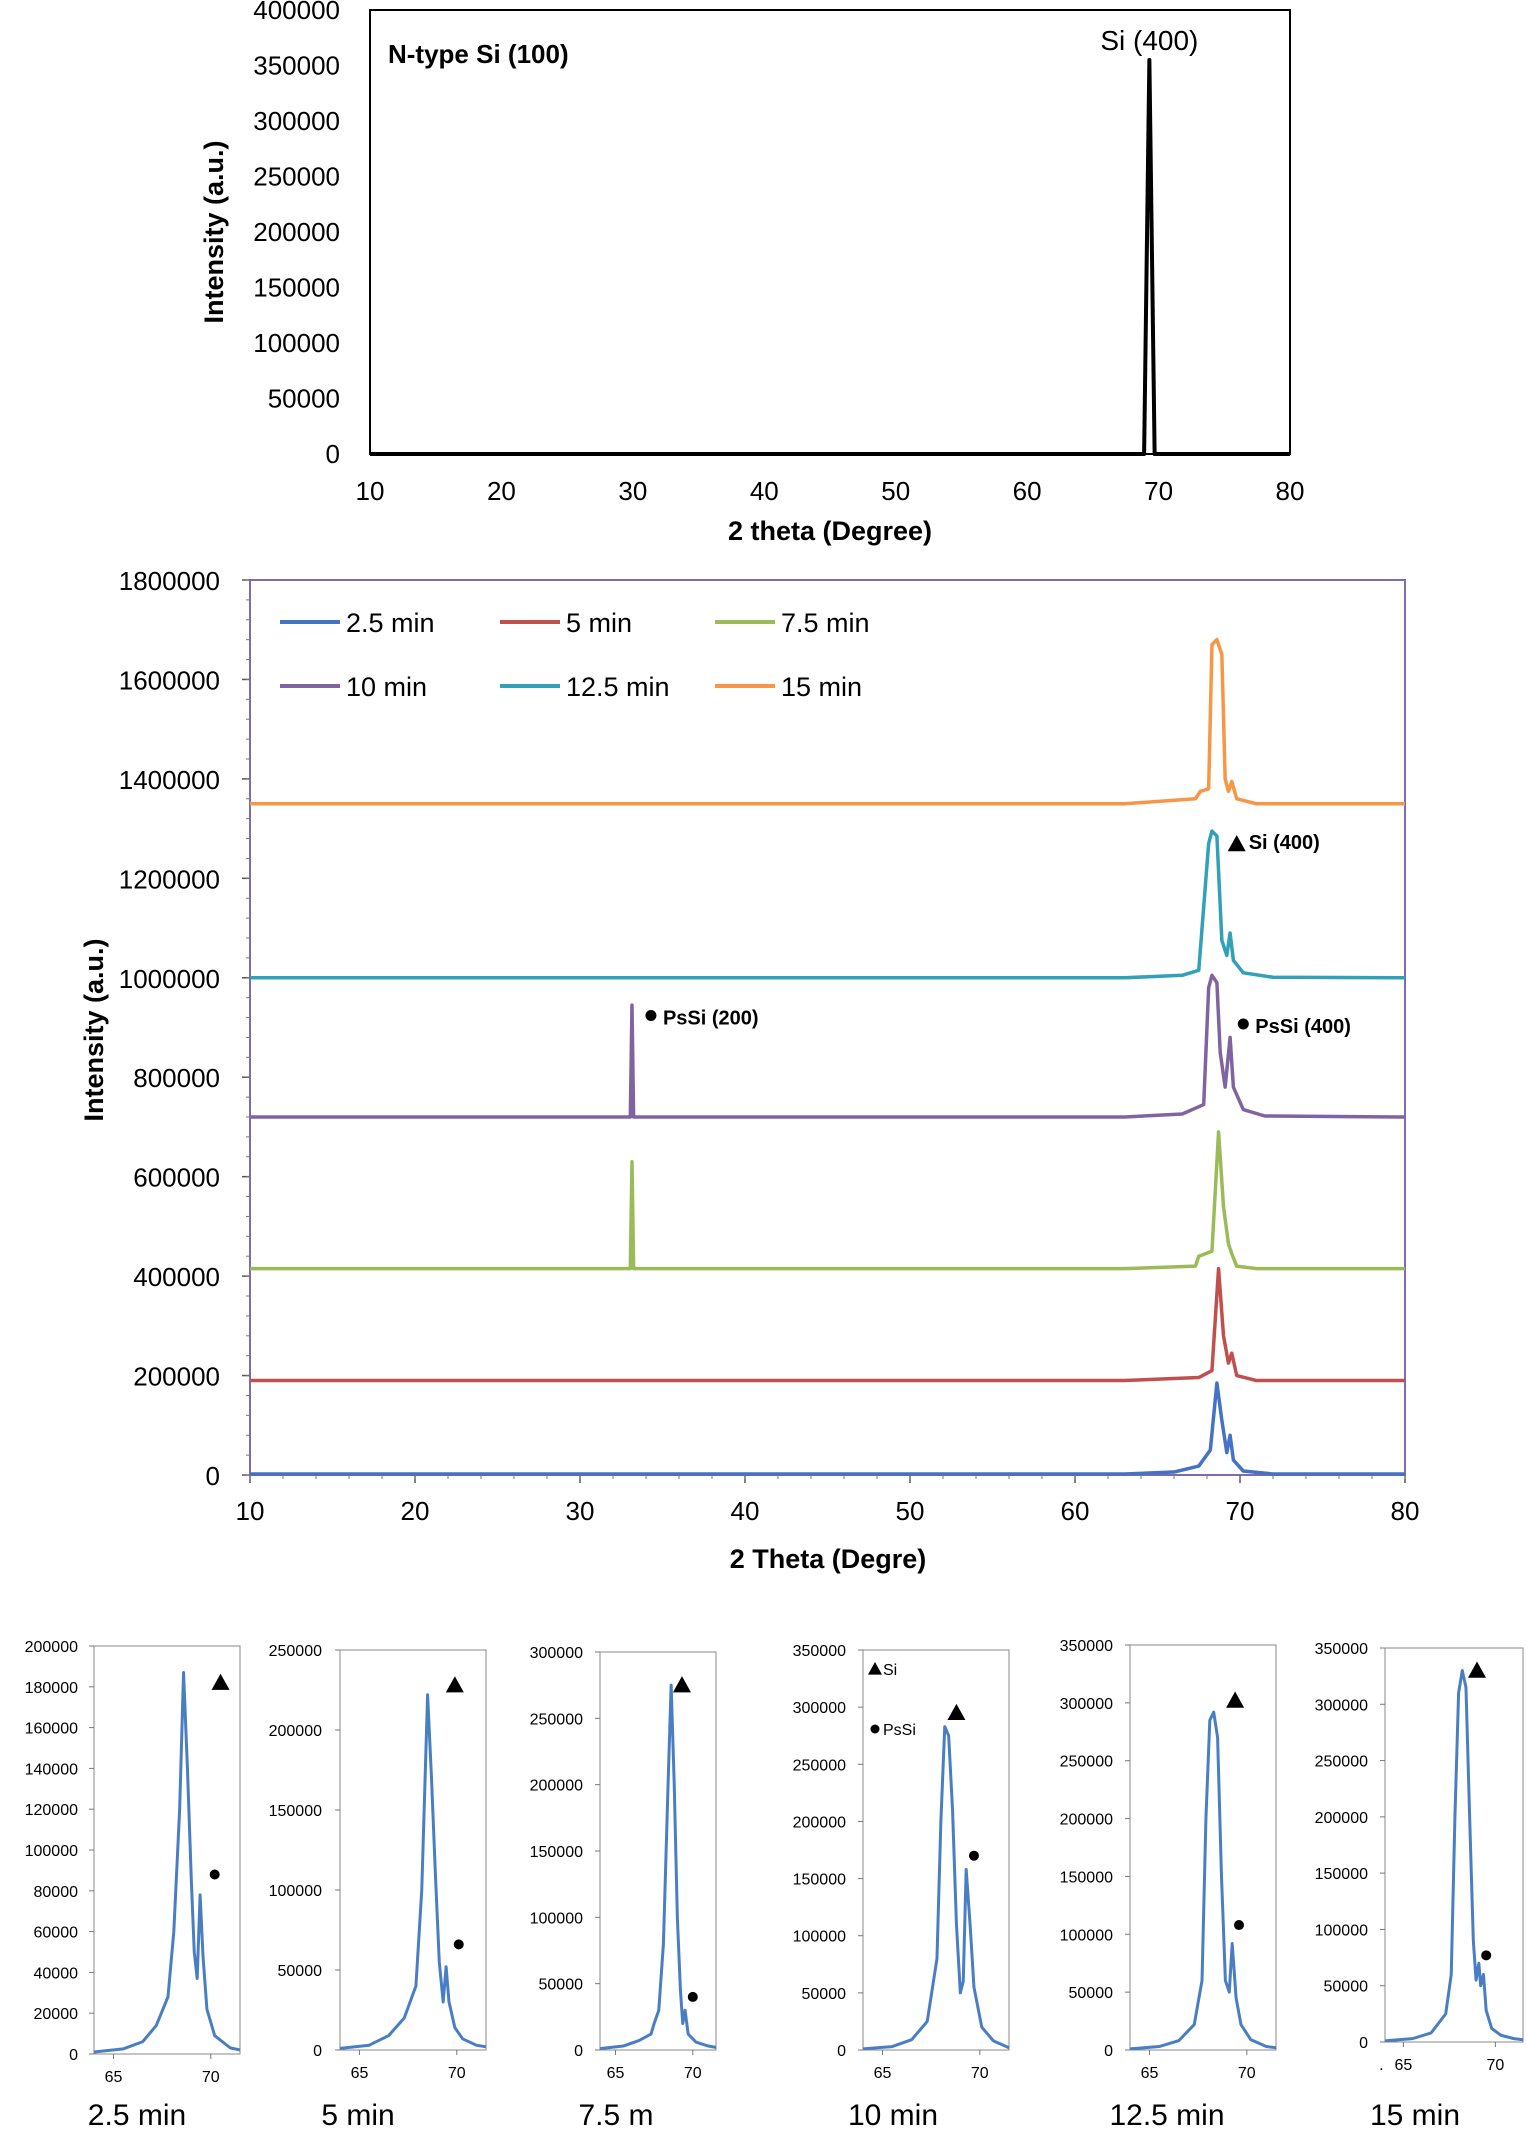 The height and width of the screenshot is (2130, 1527). What do you see at coordinates (1240, 1511) in the screenshot?
I see `middle-x-tick-label: 70` at bounding box center [1240, 1511].